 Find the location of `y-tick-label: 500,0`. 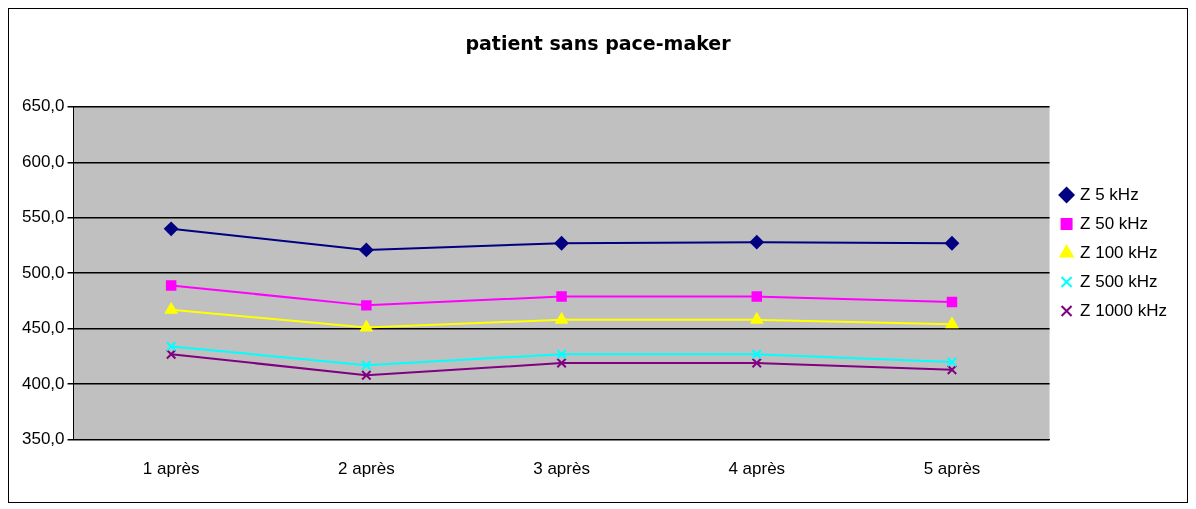

y-tick-label: 500,0 is located at coordinates (43, 272).